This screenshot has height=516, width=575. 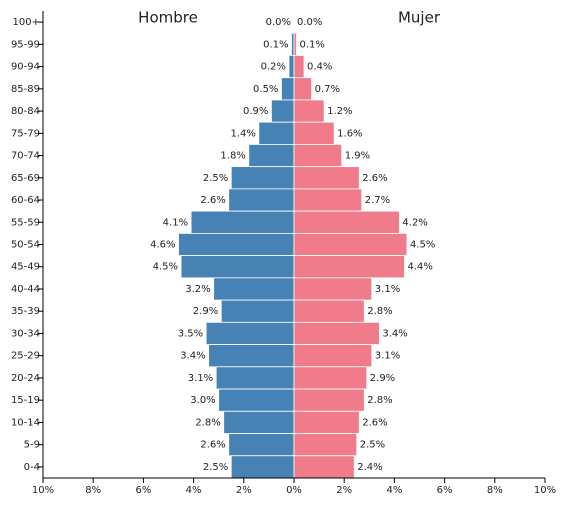 What do you see at coordinates (162, 245) in the screenshot?
I see `value-label: 4.6%` at bounding box center [162, 245].